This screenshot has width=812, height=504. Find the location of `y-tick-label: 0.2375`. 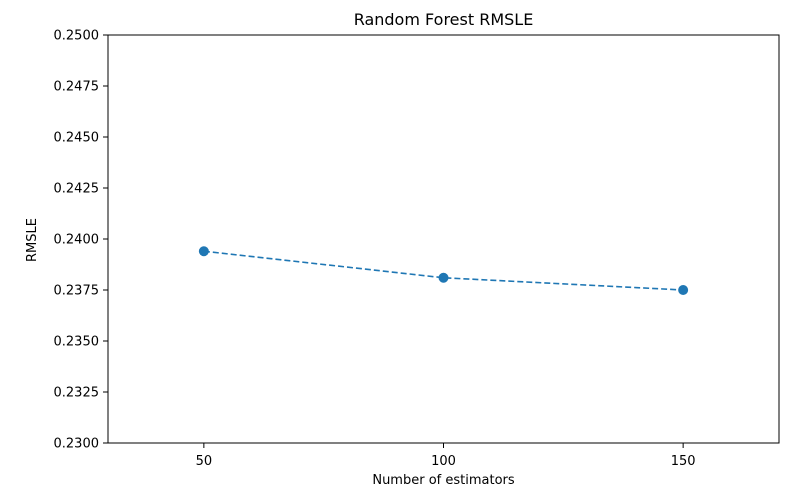

y-tick-label: 0.2375 is located at coordinates (77, 291).